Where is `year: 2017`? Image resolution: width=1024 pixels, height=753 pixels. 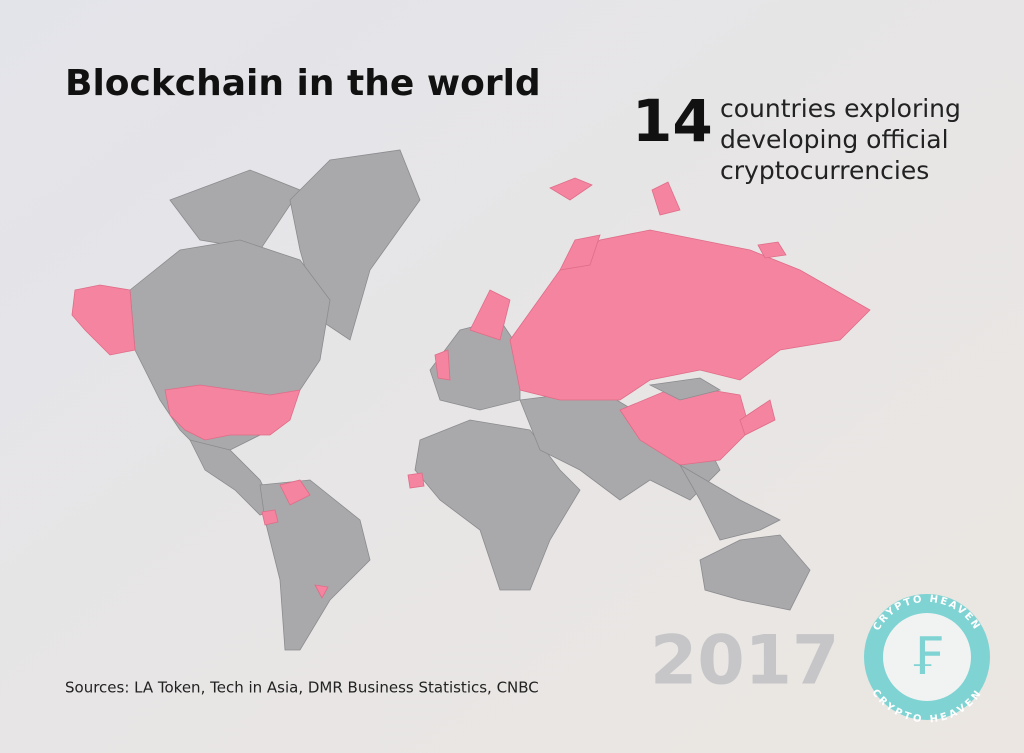
year: 2017 is located at coordinates (744, 661).